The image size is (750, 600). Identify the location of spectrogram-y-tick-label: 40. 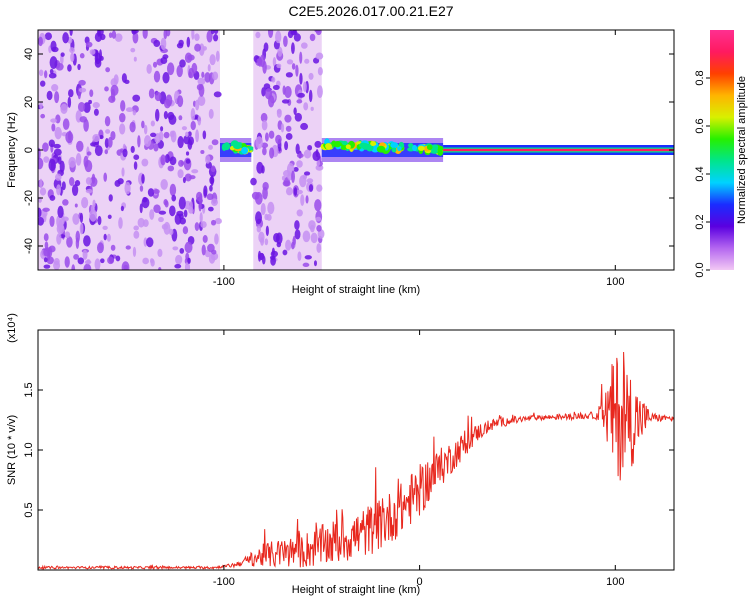
(29, 54).